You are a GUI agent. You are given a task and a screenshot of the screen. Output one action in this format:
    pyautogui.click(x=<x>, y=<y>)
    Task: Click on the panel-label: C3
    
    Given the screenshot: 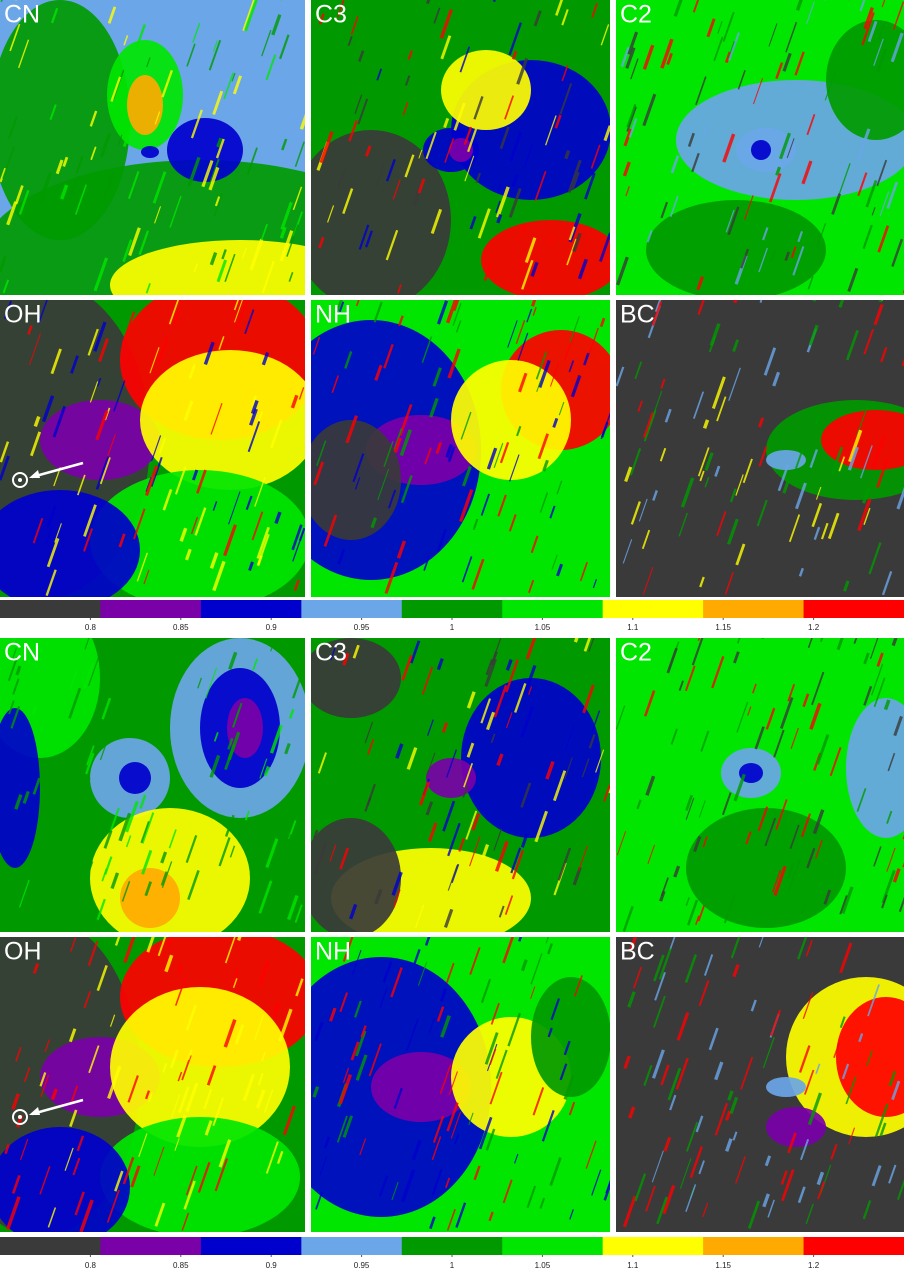 What is the action you would take?
    pyautogui.click(x=331, y=653)
    